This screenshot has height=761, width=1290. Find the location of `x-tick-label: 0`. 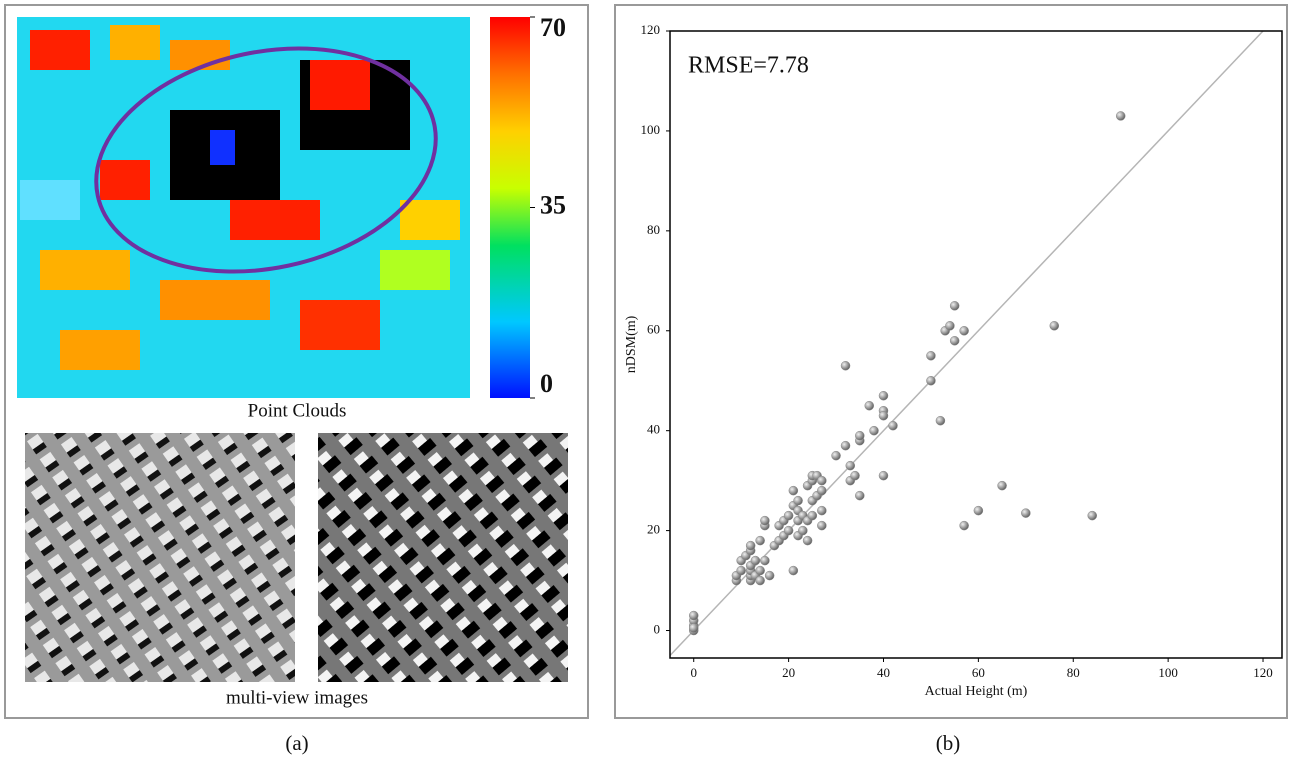

x-tick-label: 0 is located at coordinates (693, 672).